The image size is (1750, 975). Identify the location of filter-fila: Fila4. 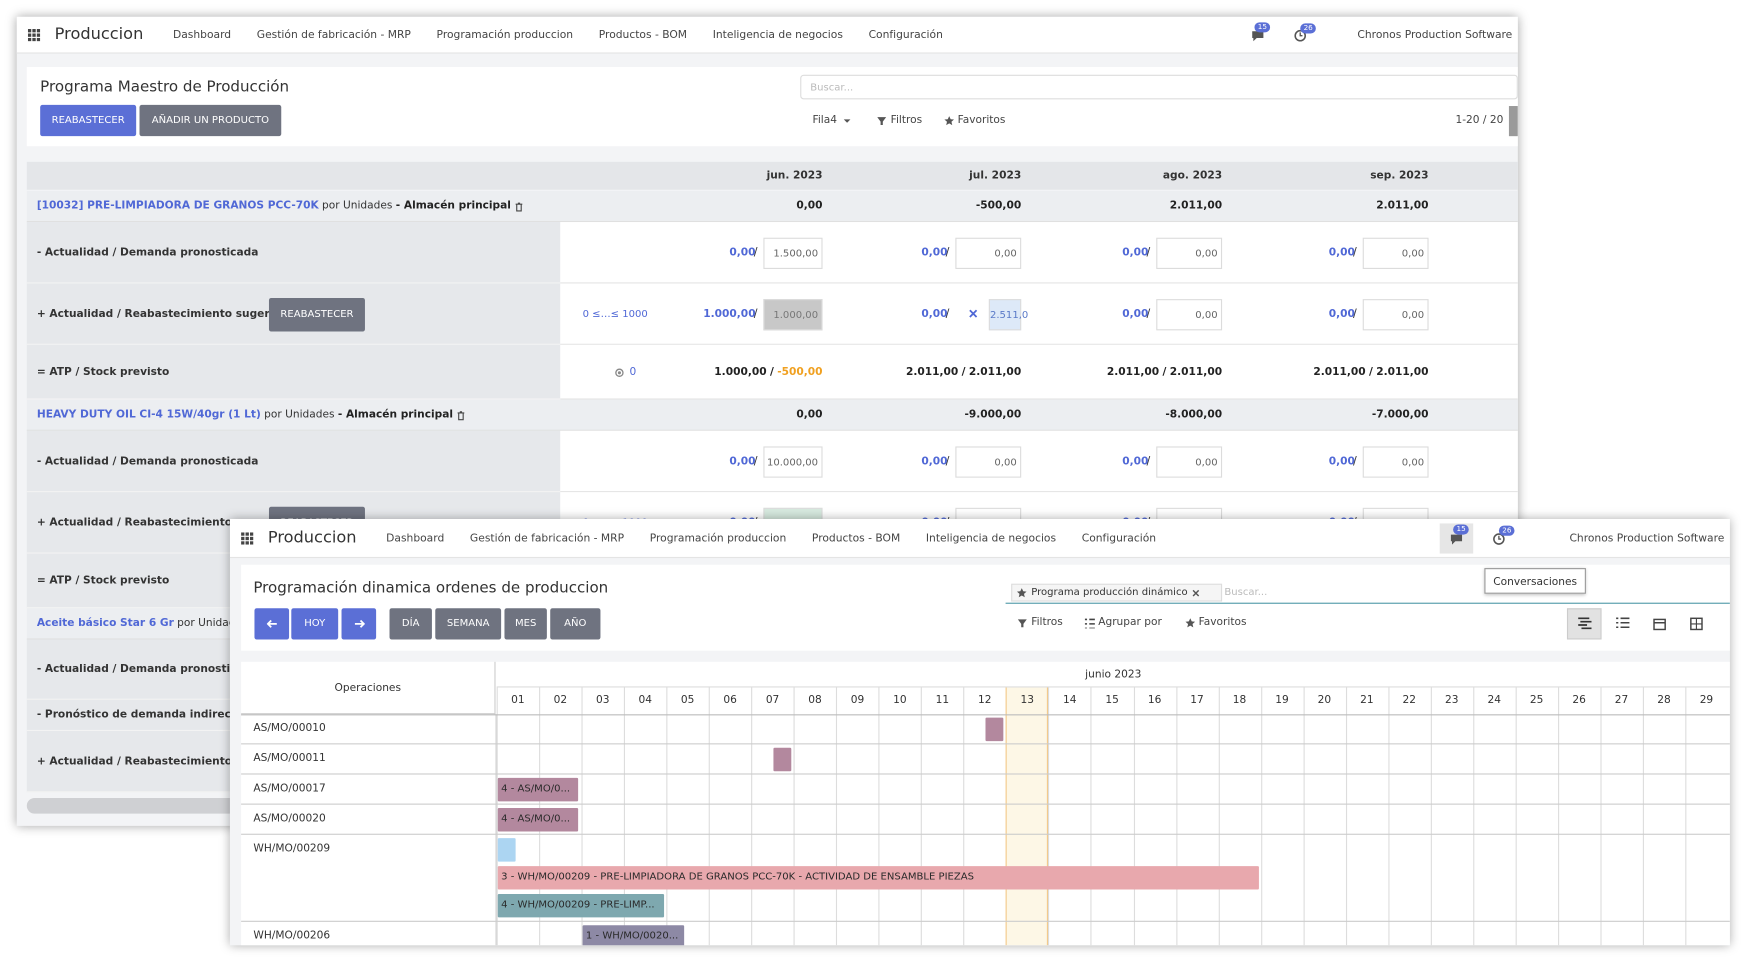
(831, 121).